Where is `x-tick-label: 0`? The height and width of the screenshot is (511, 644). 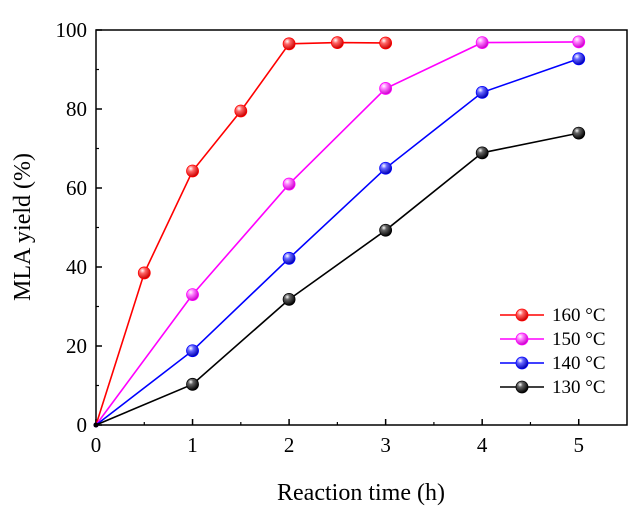 x-tick-label: 0 is located at coordinates (96, 445).